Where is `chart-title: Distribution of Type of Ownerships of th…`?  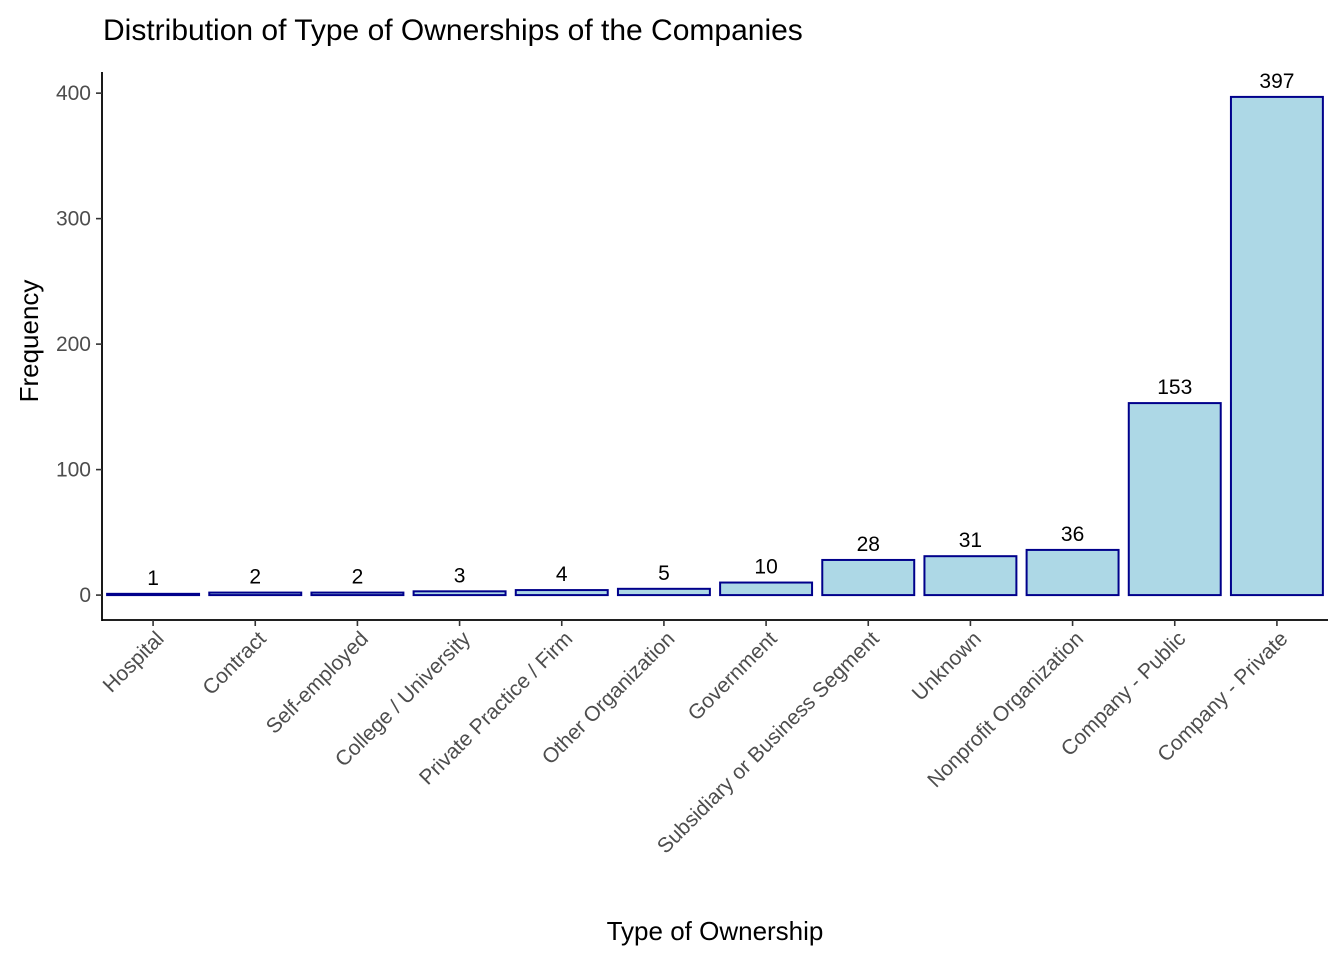 chart-title: Distribution of Type of Ownerships of th… is located at coordinates (453, 30).